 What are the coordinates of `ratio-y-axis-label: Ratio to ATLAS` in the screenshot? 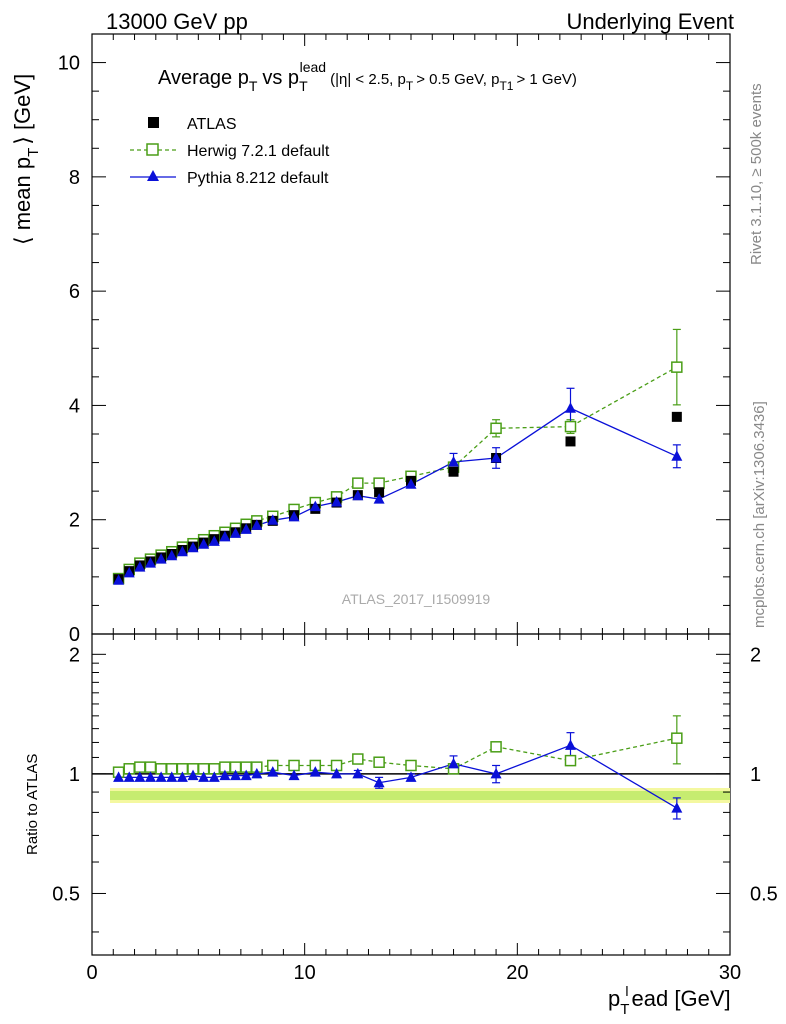 It's located at (32, 804).